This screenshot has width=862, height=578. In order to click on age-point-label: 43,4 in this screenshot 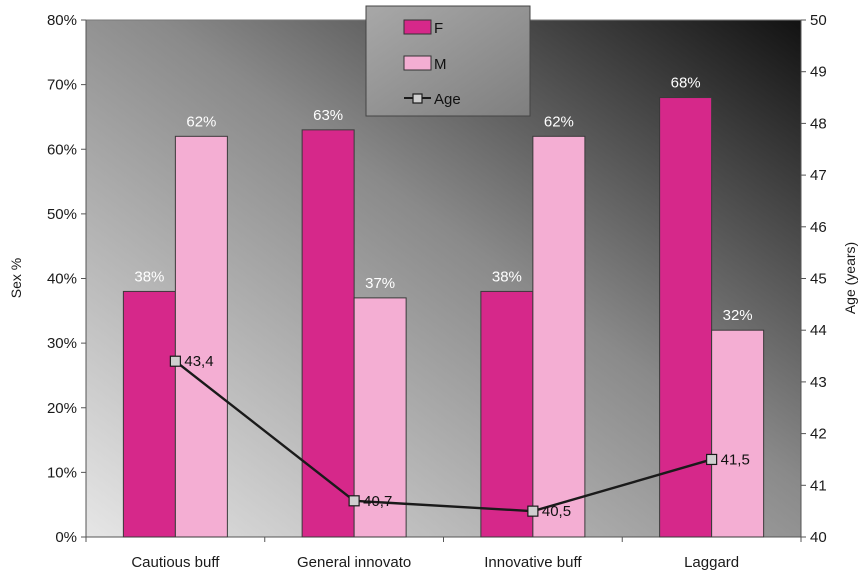, I will do `click(198, 361)`.